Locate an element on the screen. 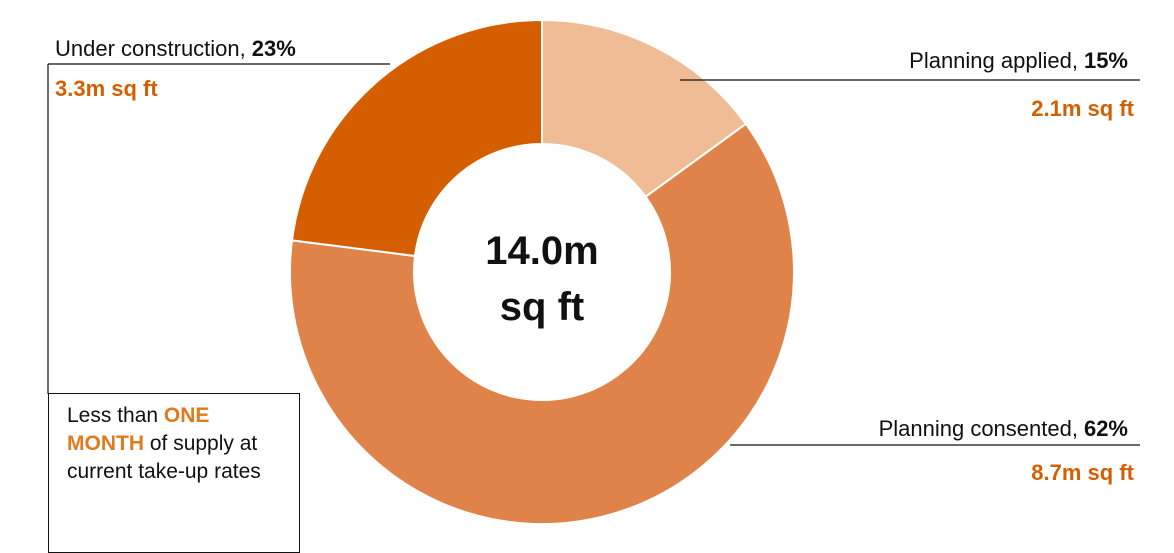 The image size is (1174, 553). segment-name: Planning applied, is located at coordinates (993, 60).